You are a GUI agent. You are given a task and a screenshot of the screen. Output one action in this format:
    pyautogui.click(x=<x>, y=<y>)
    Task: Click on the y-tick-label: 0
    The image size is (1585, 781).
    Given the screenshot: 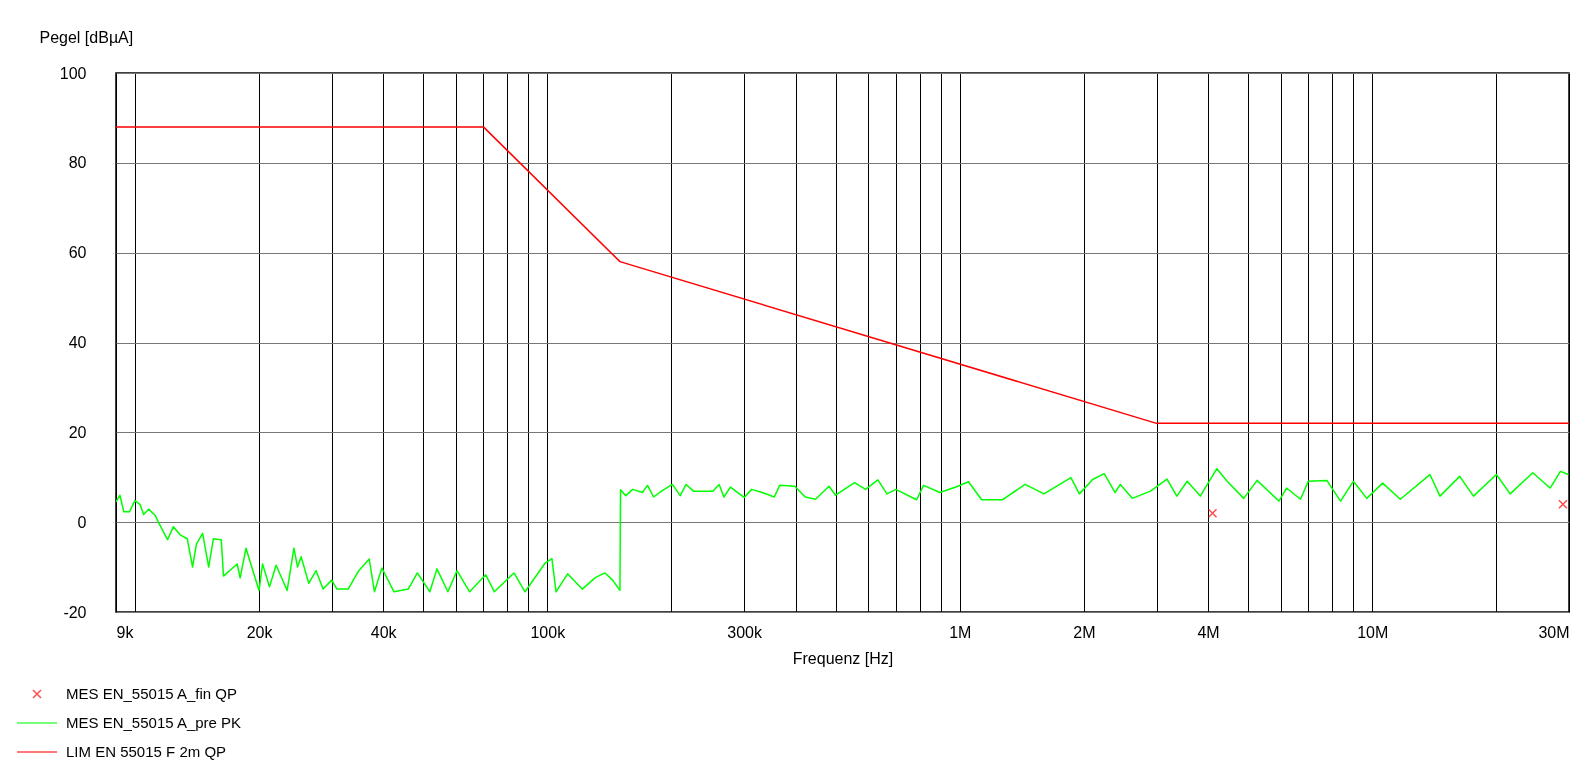 What is the action you would take?
    pyautogui.click(x=82, y=522)
    